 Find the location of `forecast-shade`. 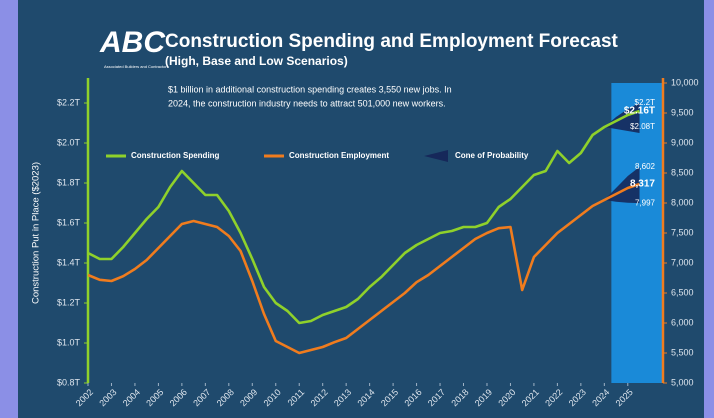

forecast-shade is located at coordinates (637, 233).